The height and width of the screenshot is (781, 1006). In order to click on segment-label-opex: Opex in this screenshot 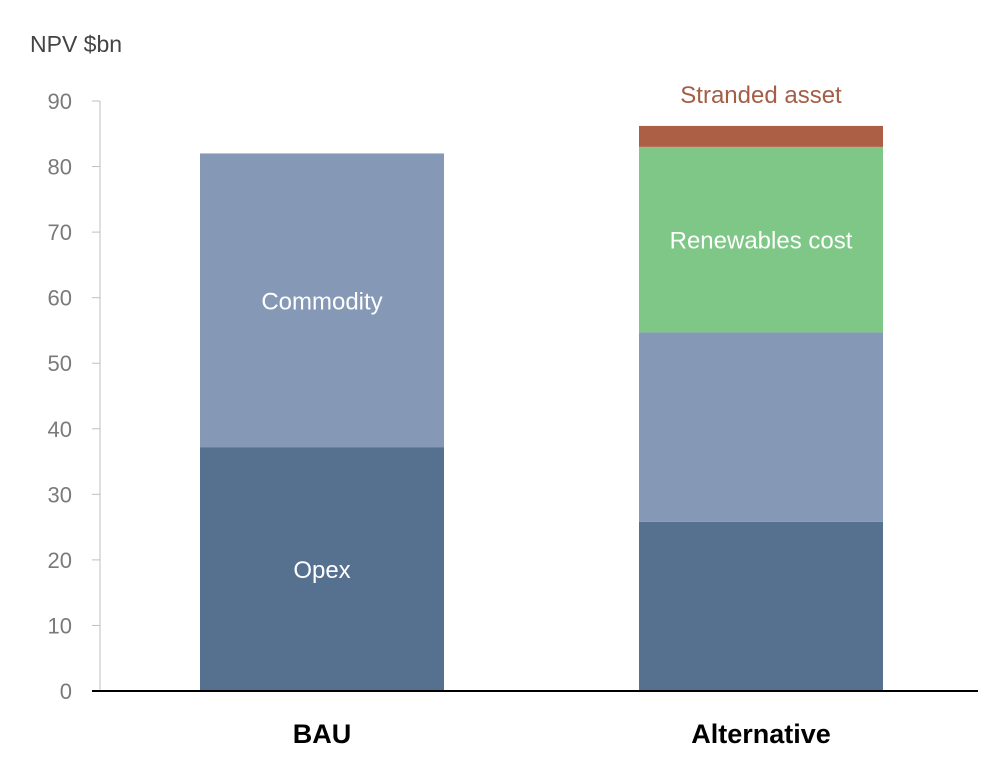, I will do `click(321, 570)`.